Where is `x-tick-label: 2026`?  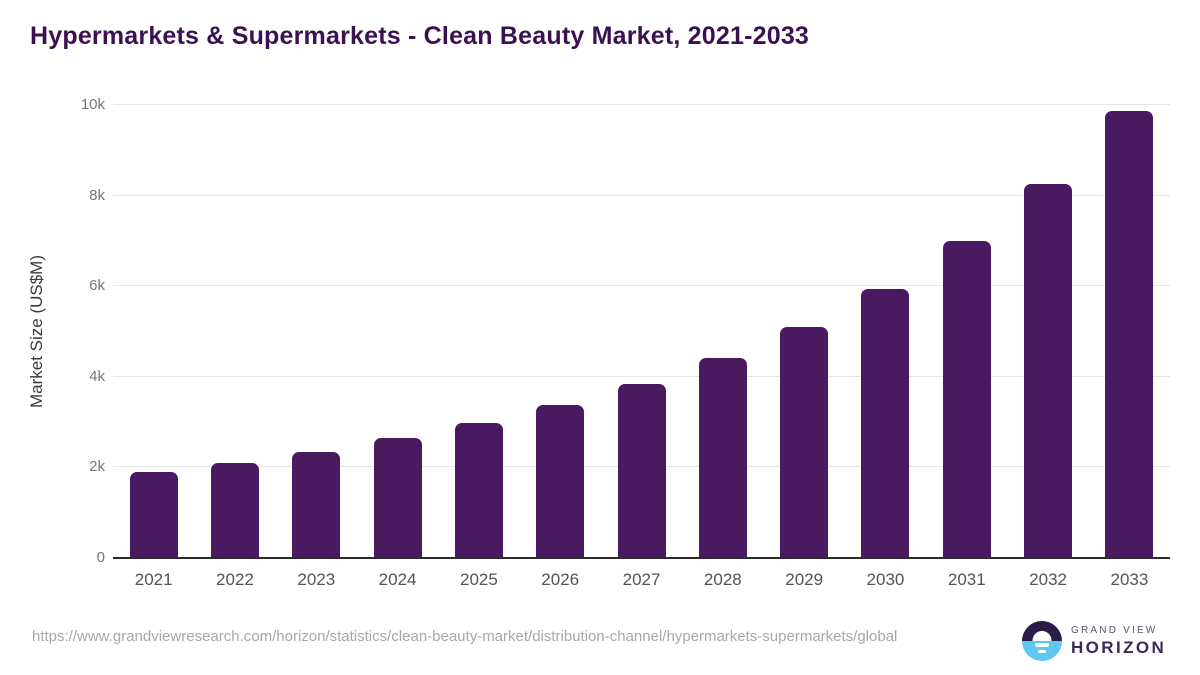 x-tick-label: 2026 is located at coordinates (560, 579).